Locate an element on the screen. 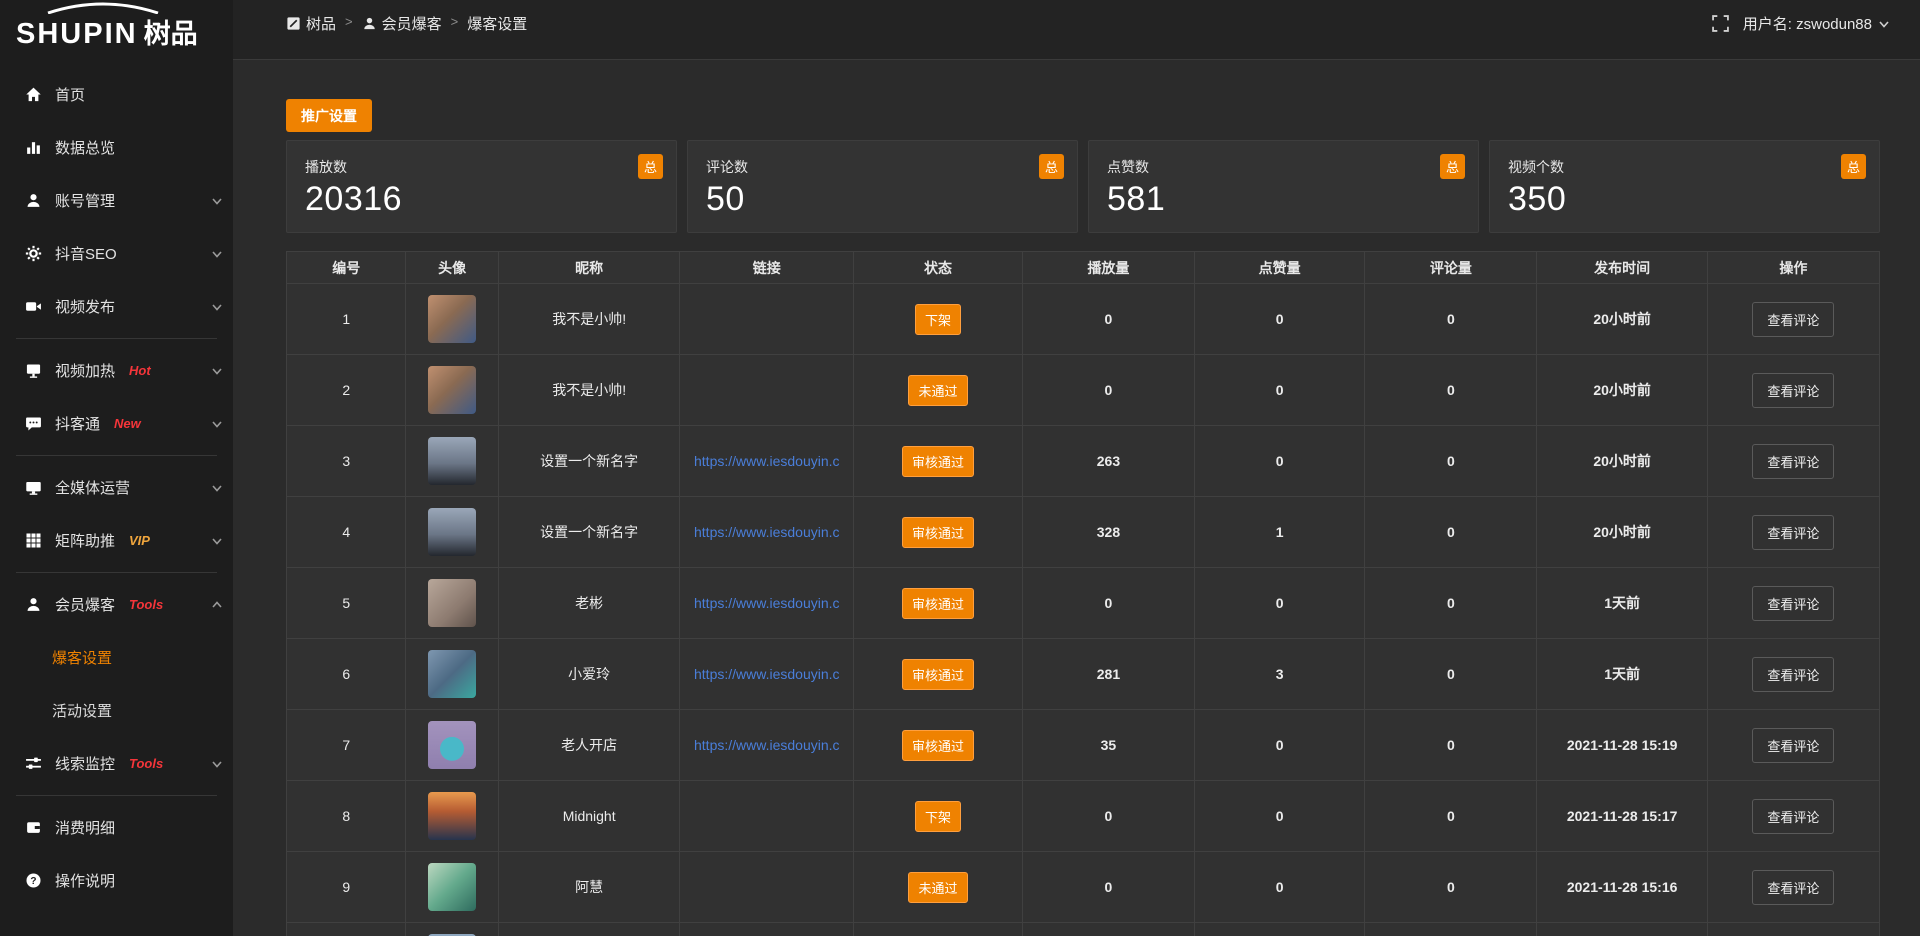 This screenshot has width=1920, height=936. username: 用户名: zswodun88 is located at coordinates (1807, 23).